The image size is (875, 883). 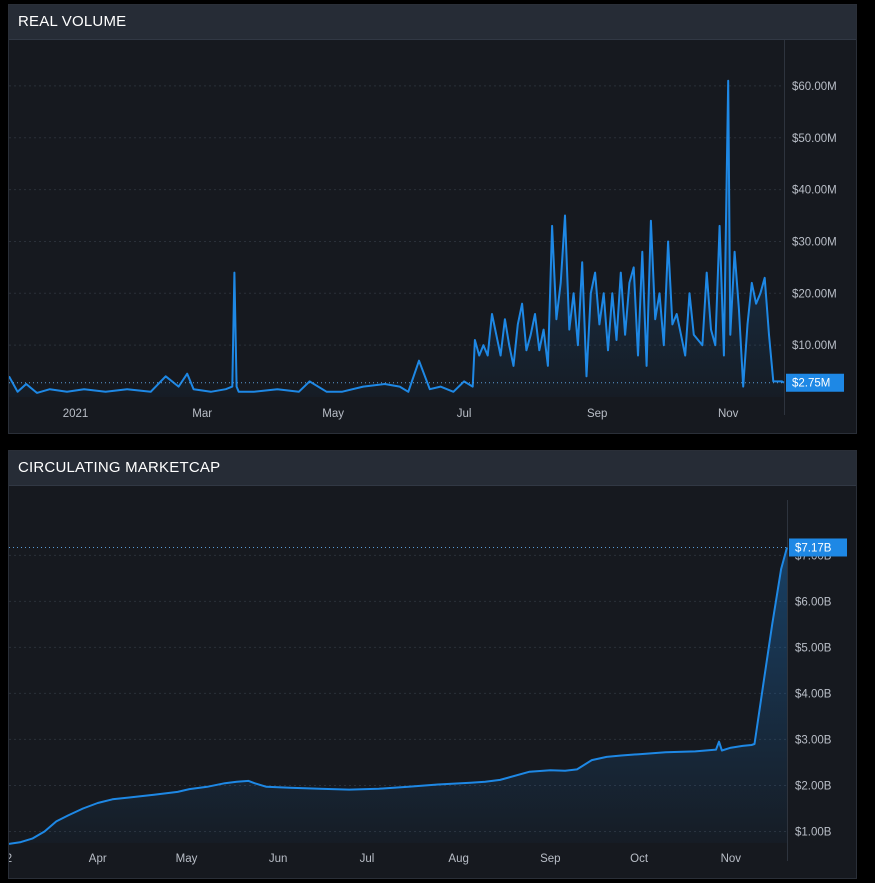 I want to click on x-tick-label: Apr, so click(x=98, y=859).